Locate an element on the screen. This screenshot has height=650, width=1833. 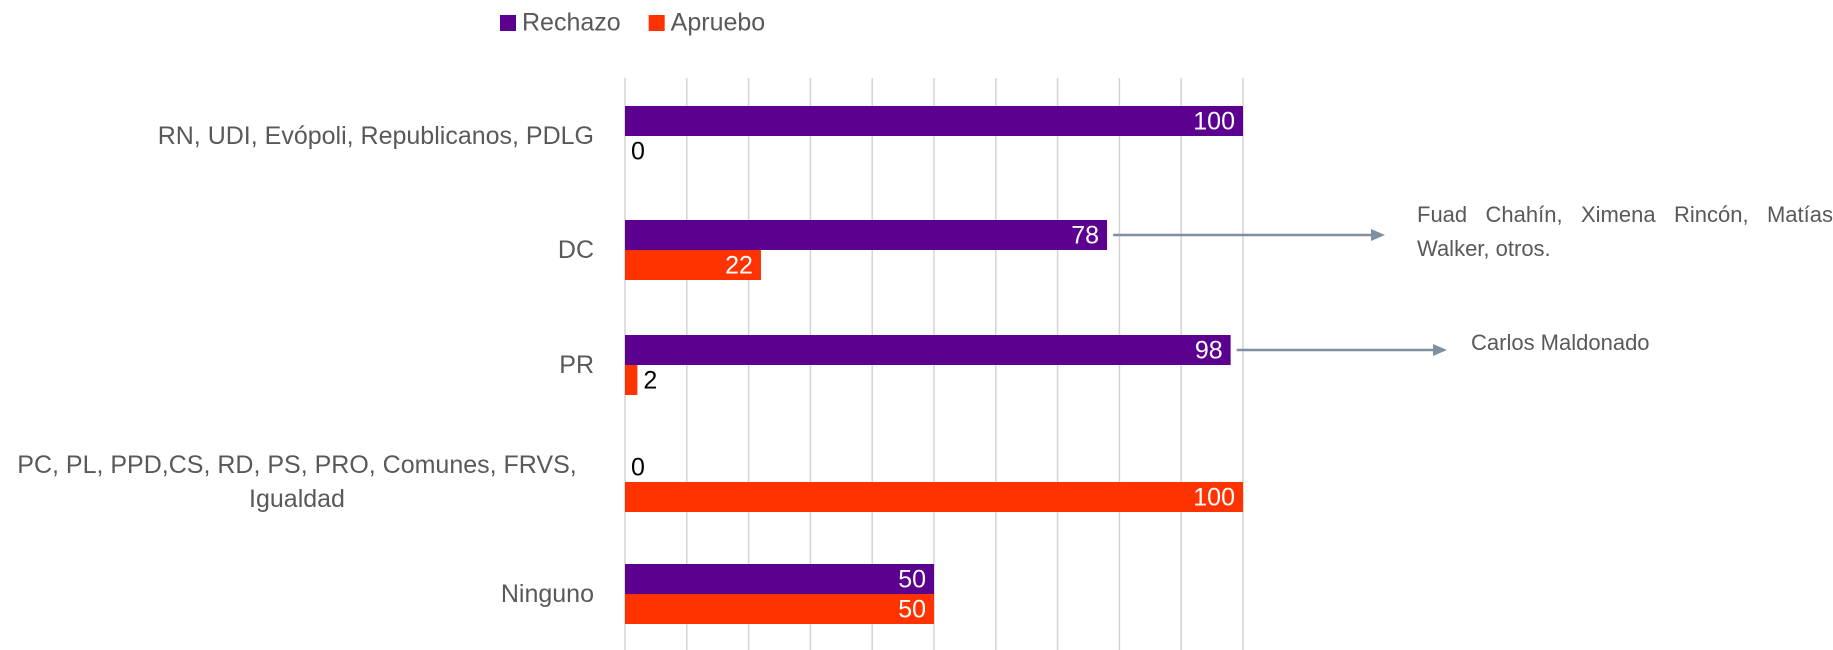
legend-label: Rechazo is located at coordinates (571, 23).